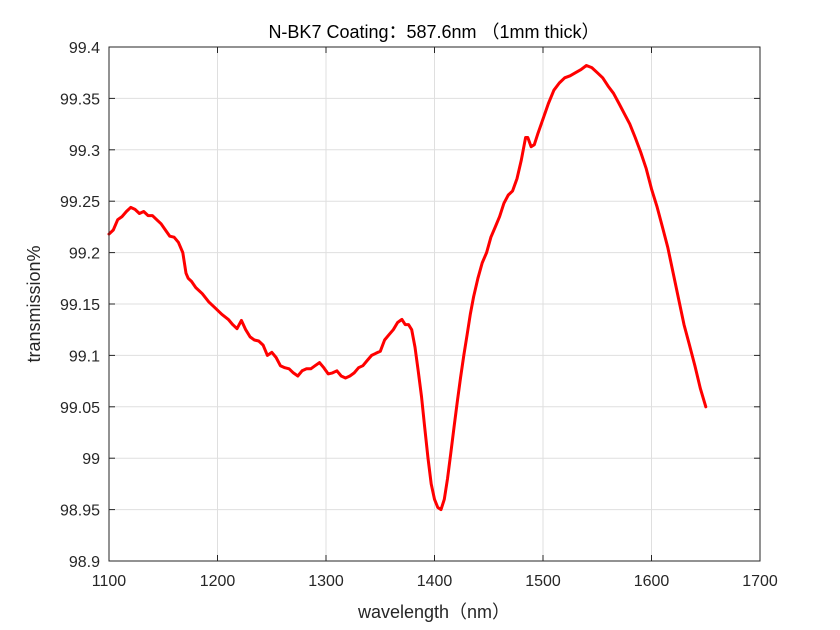 This screenshot has width=840, height=630. I want to click on x-axis-label: wavelength（nm）, so click(433, 612).